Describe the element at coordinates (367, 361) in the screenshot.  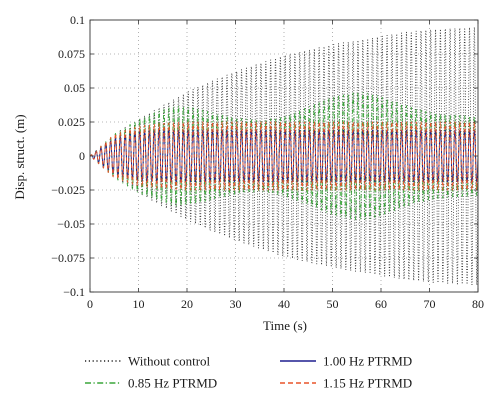
I see `legend-label-100hz: 1.00 Hz PTRMD` at that location.